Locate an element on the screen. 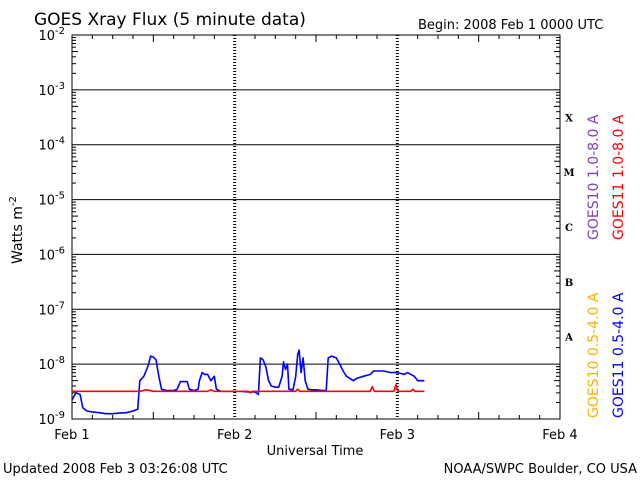 This screenshot has width=640, height=480. y-tick-label: 10⁻⁹ is located at coordinates (51, 419).